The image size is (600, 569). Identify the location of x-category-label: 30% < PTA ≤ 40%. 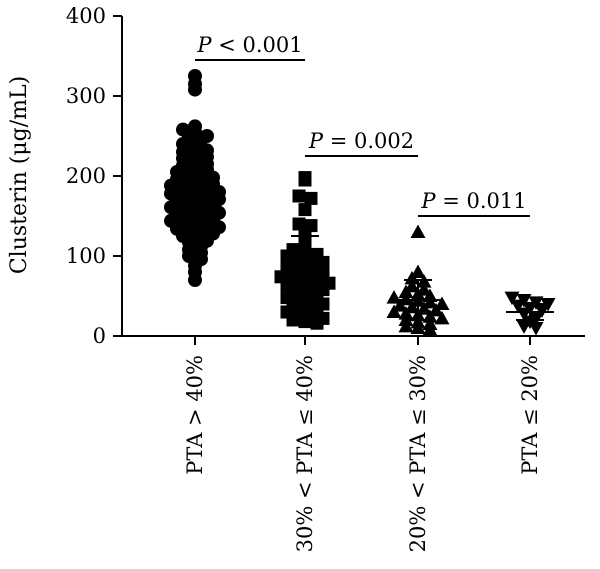
(305, 453).